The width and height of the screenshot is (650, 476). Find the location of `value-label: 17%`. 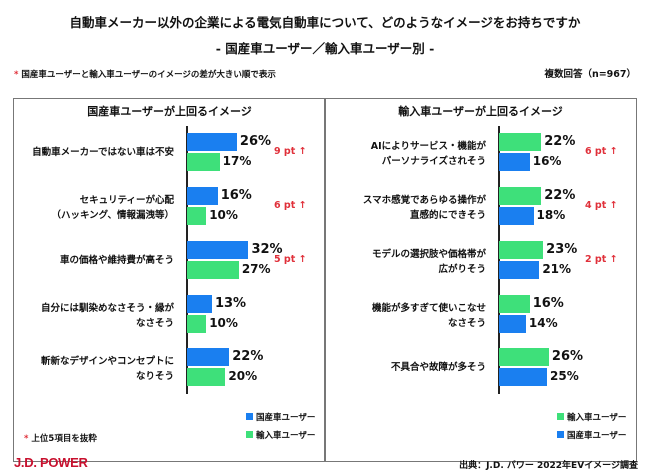

value-label: 17% is located at coordinates (237, 161).